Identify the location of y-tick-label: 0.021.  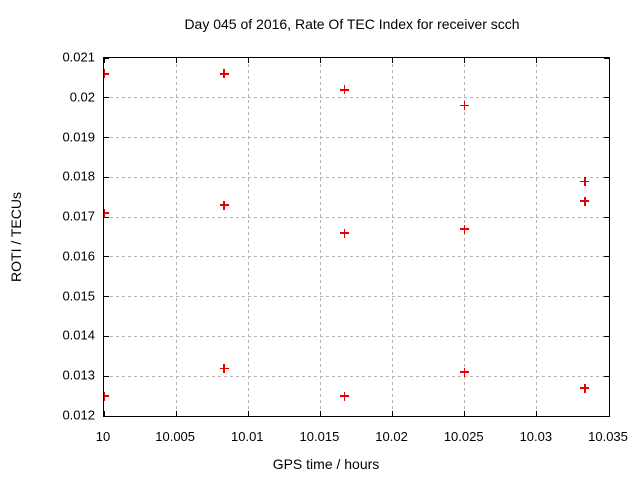
(78, 57).